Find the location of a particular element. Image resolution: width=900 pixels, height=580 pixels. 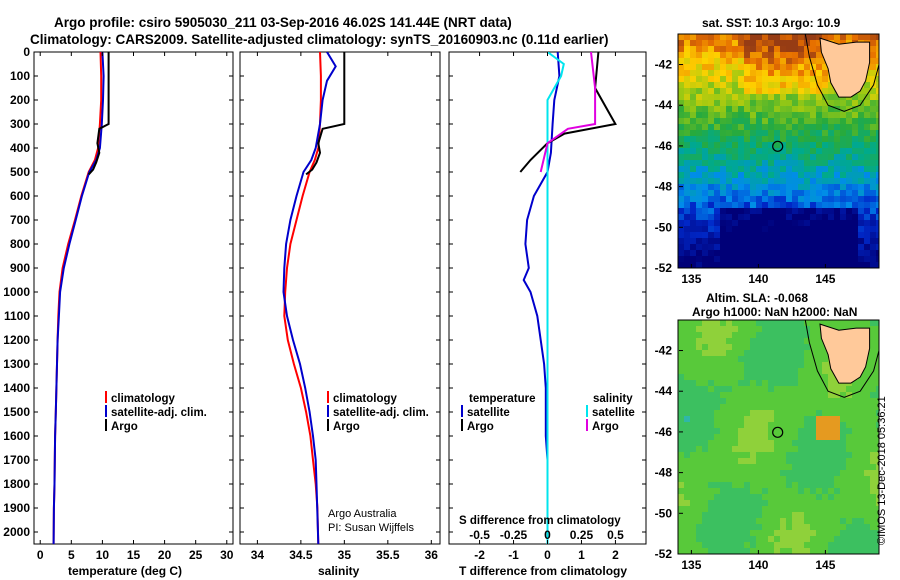

depth-tick-label: 1100 is located at coordinates (17, 316).